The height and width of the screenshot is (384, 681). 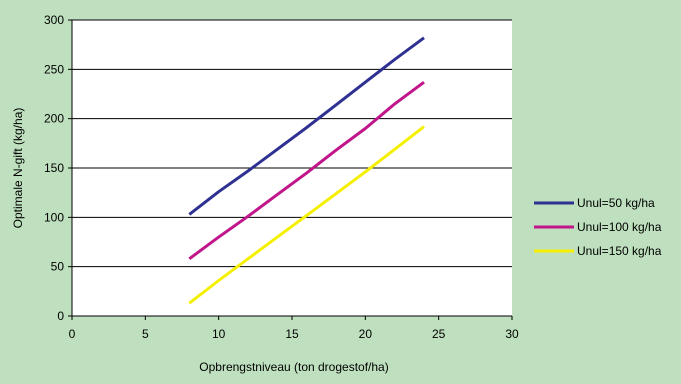 What do you see at coordinates (293, 367) in the screenshot?
I see `x-axis-label: Opbrengstniveau (ton drogestof/ha)` at bounding box center [293, 367].